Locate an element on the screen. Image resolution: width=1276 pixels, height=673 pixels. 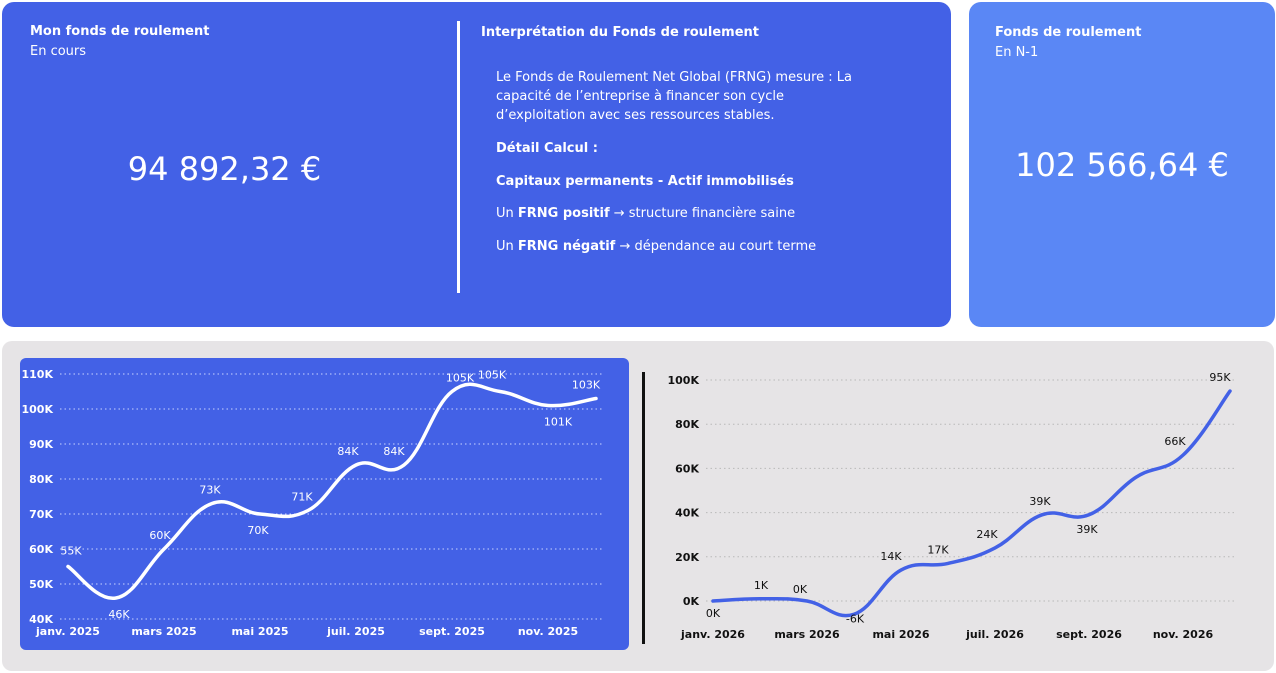
data-label: -6K is located at coordinates (855, 618).